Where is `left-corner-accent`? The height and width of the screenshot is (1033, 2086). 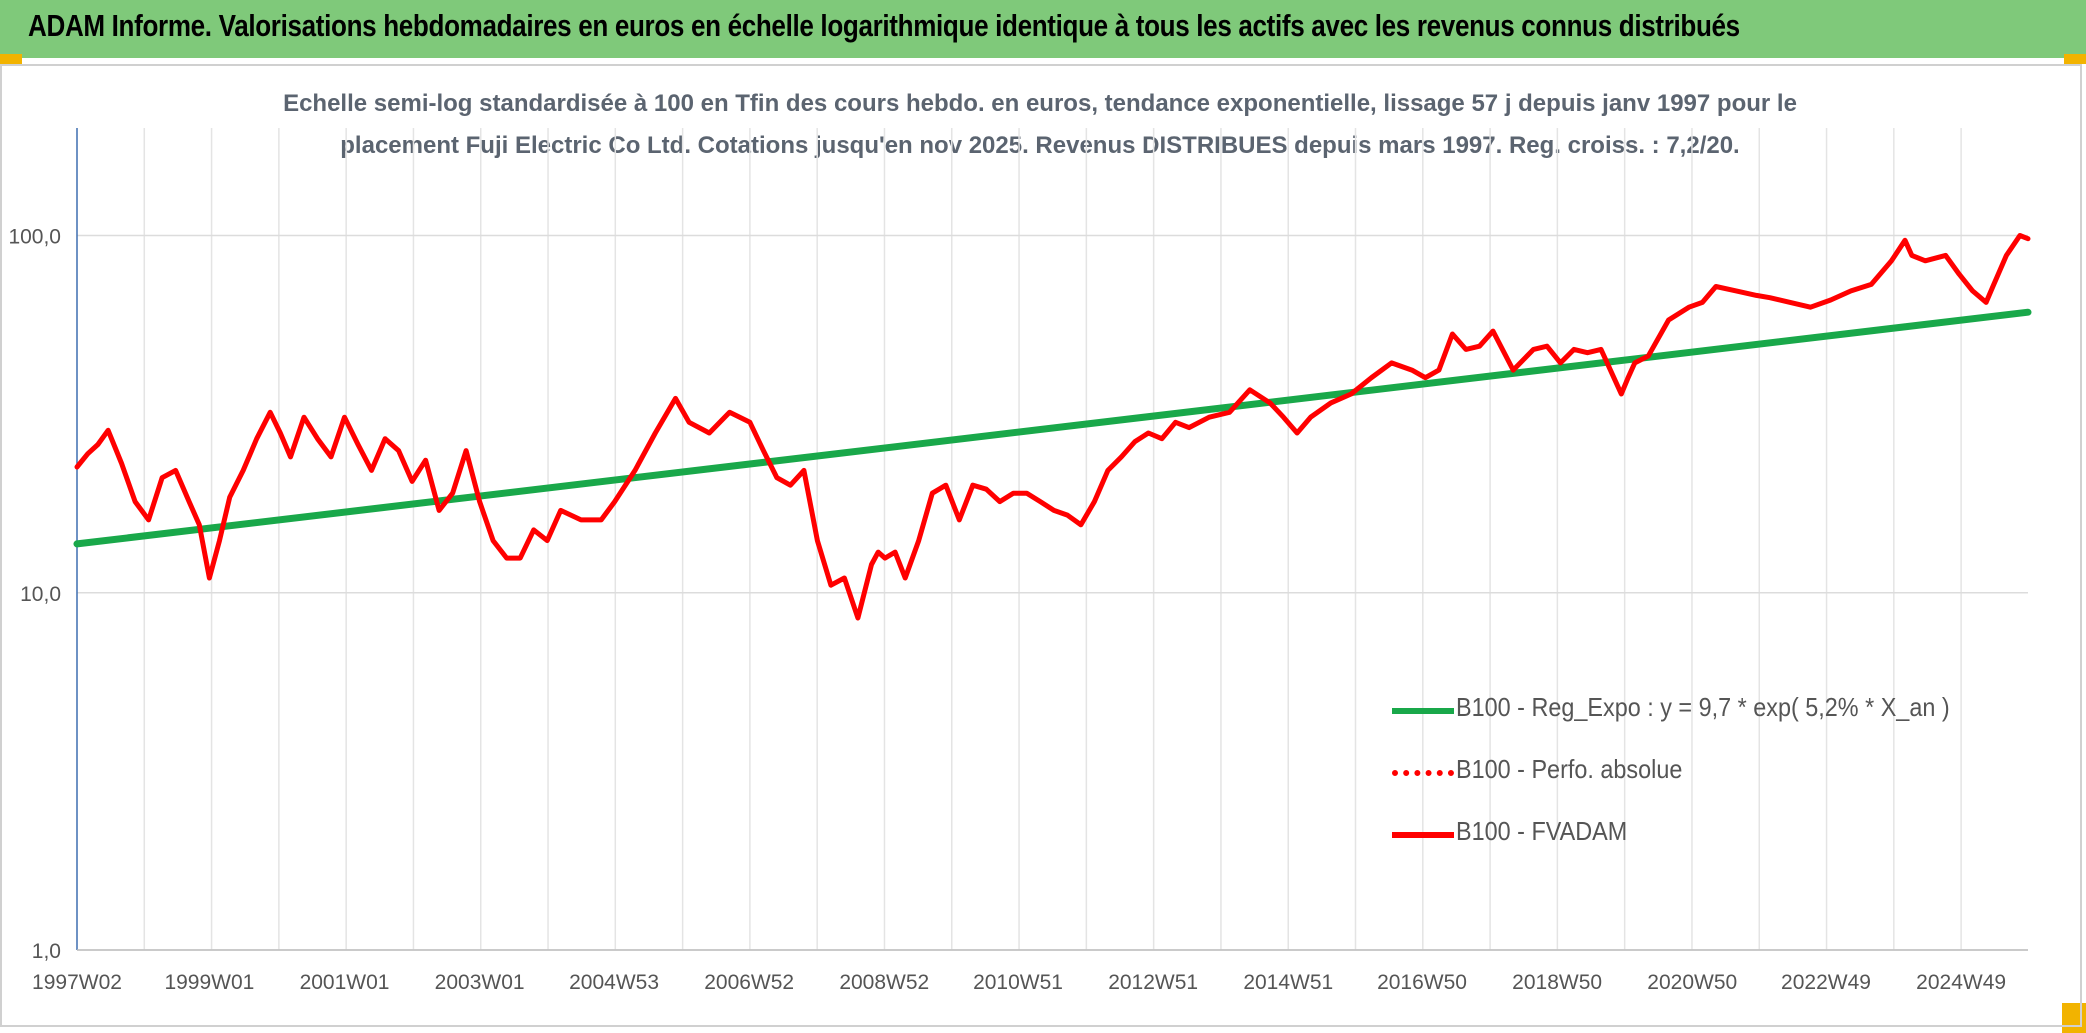
left-corner-accent is located at coordinates (11, 59).